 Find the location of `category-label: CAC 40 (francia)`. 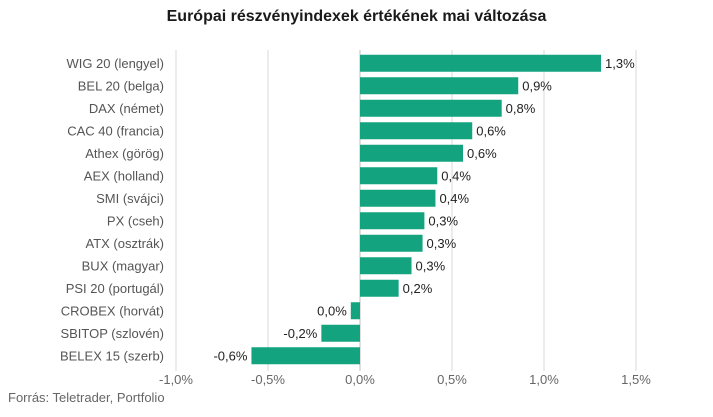

category-label: CAC 40 (francia) is located at coordinates (115, 130).